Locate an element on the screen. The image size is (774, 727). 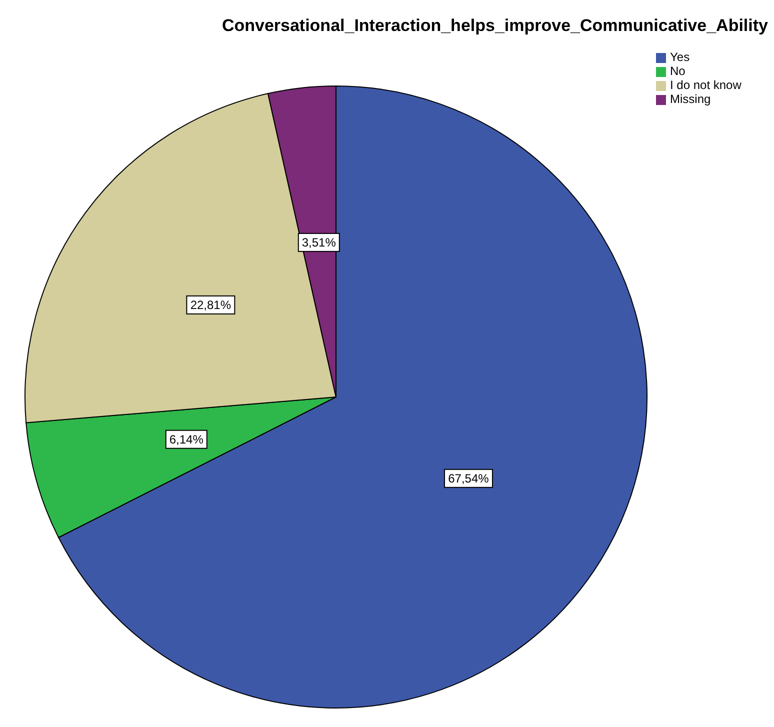
legend-label: Yes is located at coordinates (680, 57).